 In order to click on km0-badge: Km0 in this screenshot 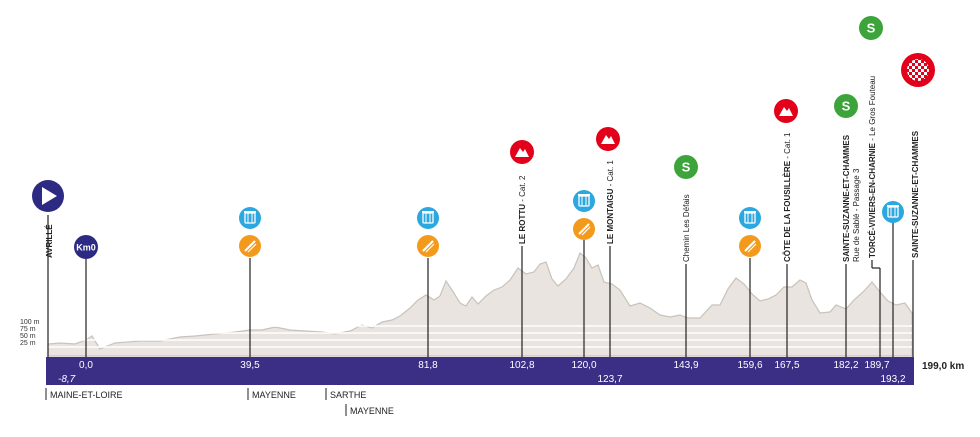, I will do `click(86, 247)`.